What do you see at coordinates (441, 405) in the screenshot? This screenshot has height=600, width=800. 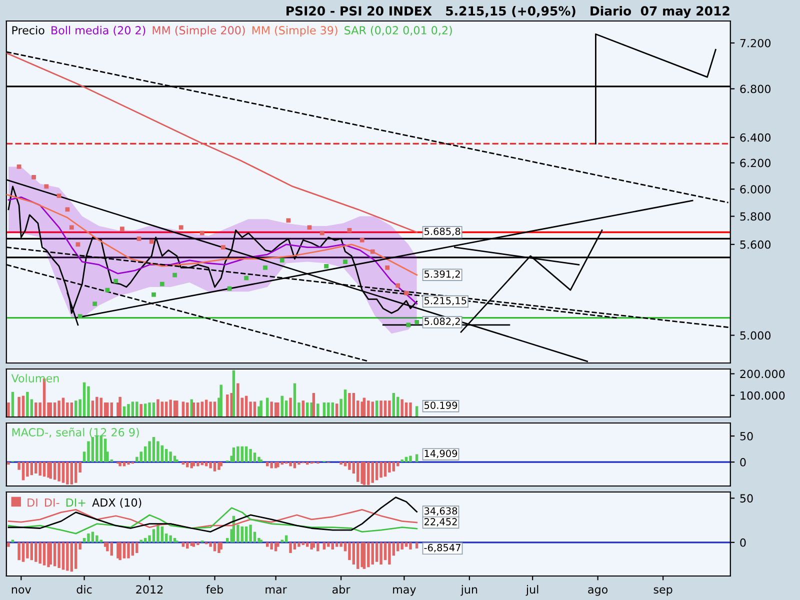 I see `annotation: 50.199` at bounding box center [441, 405].